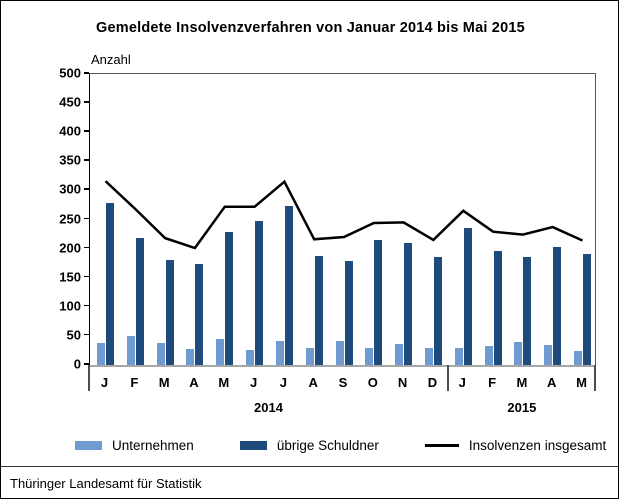 This screenshot has height=499, width=619. What do you see at coordinates (70, 189) in the screenshot?
I see `y-tick-label-300: 300` at bounding box center [70, 189].